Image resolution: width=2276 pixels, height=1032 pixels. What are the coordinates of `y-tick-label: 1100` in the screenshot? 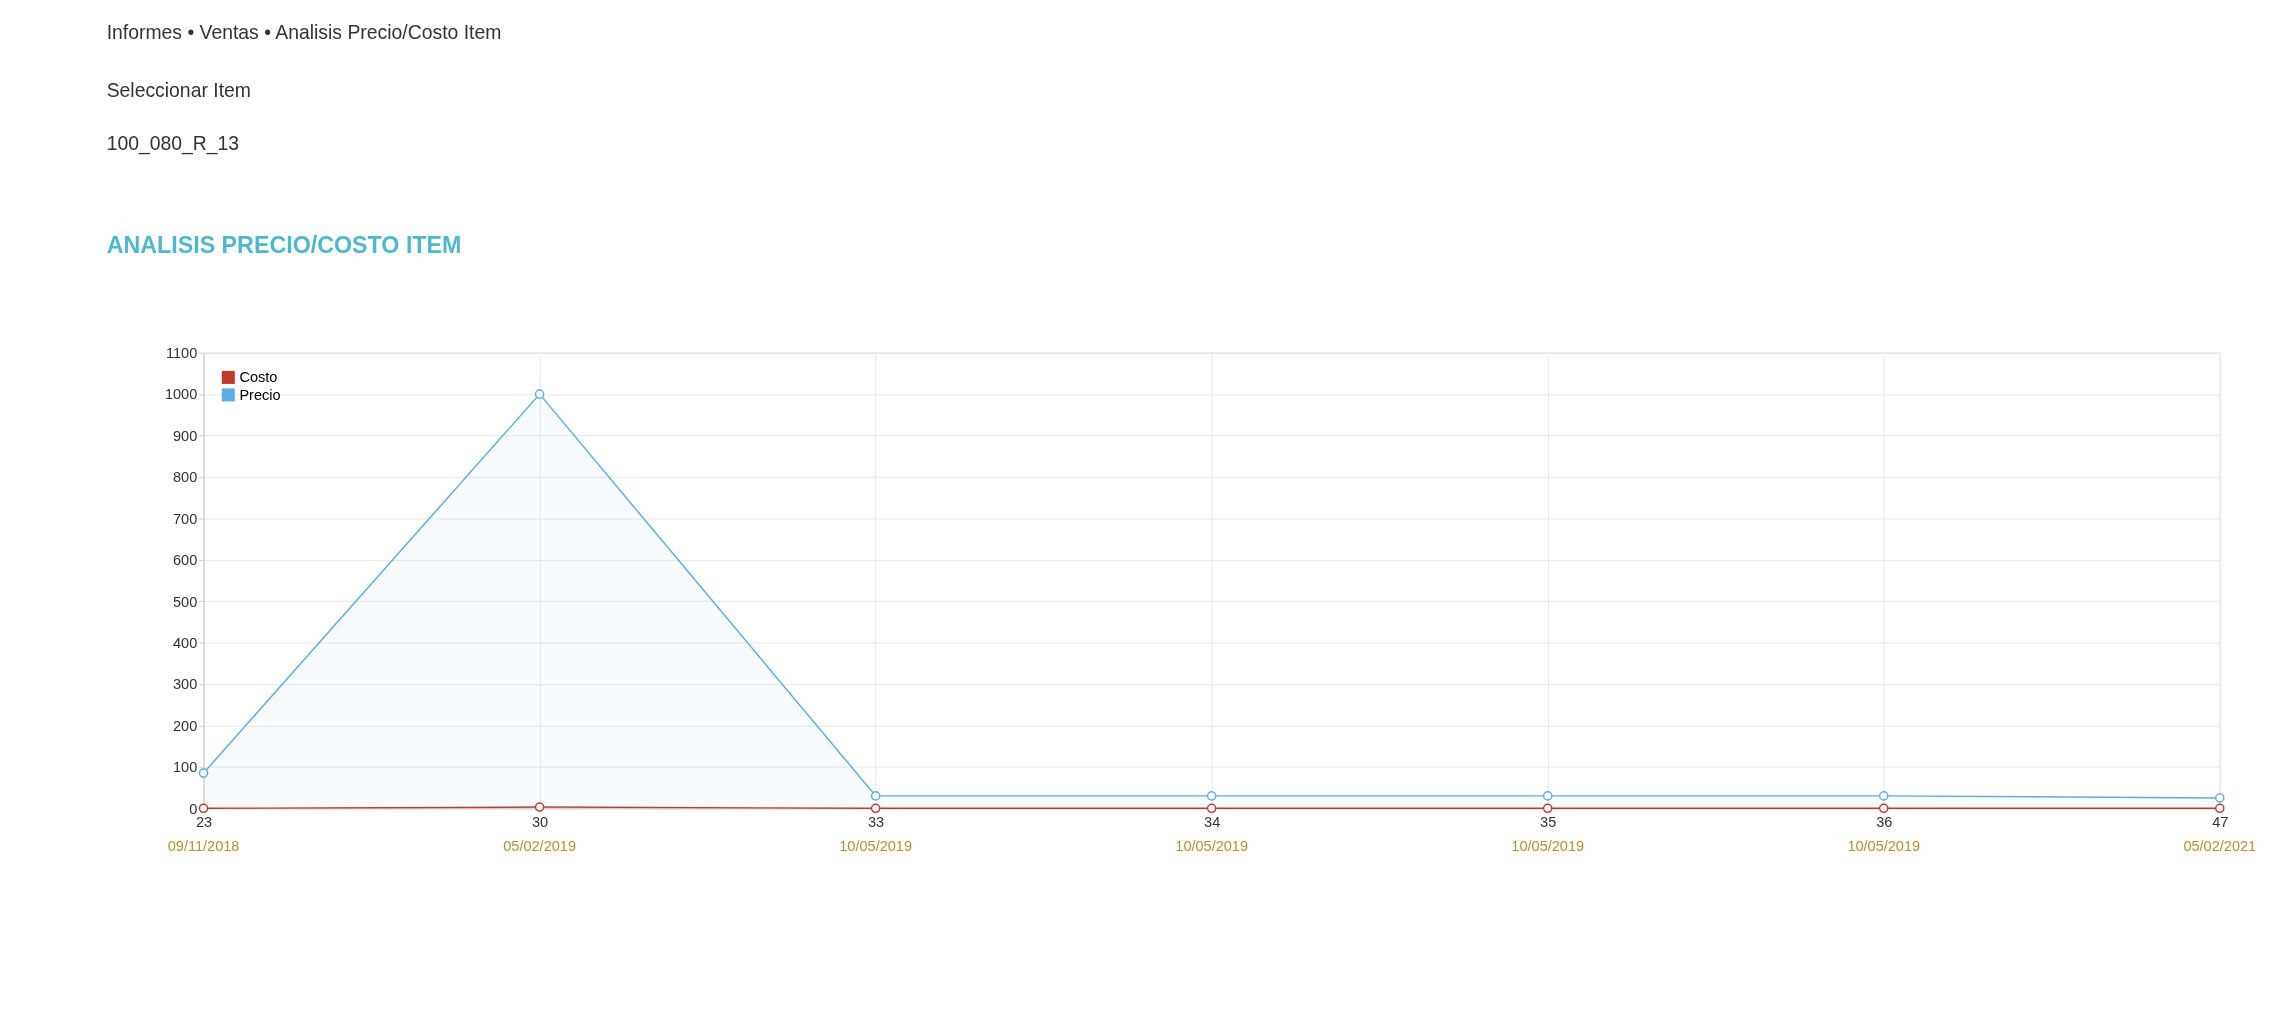 It's located at (182, 353).